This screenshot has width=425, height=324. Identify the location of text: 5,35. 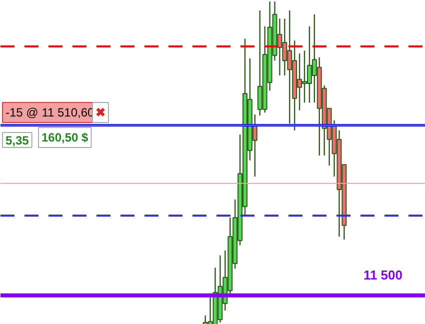
(18, 141).